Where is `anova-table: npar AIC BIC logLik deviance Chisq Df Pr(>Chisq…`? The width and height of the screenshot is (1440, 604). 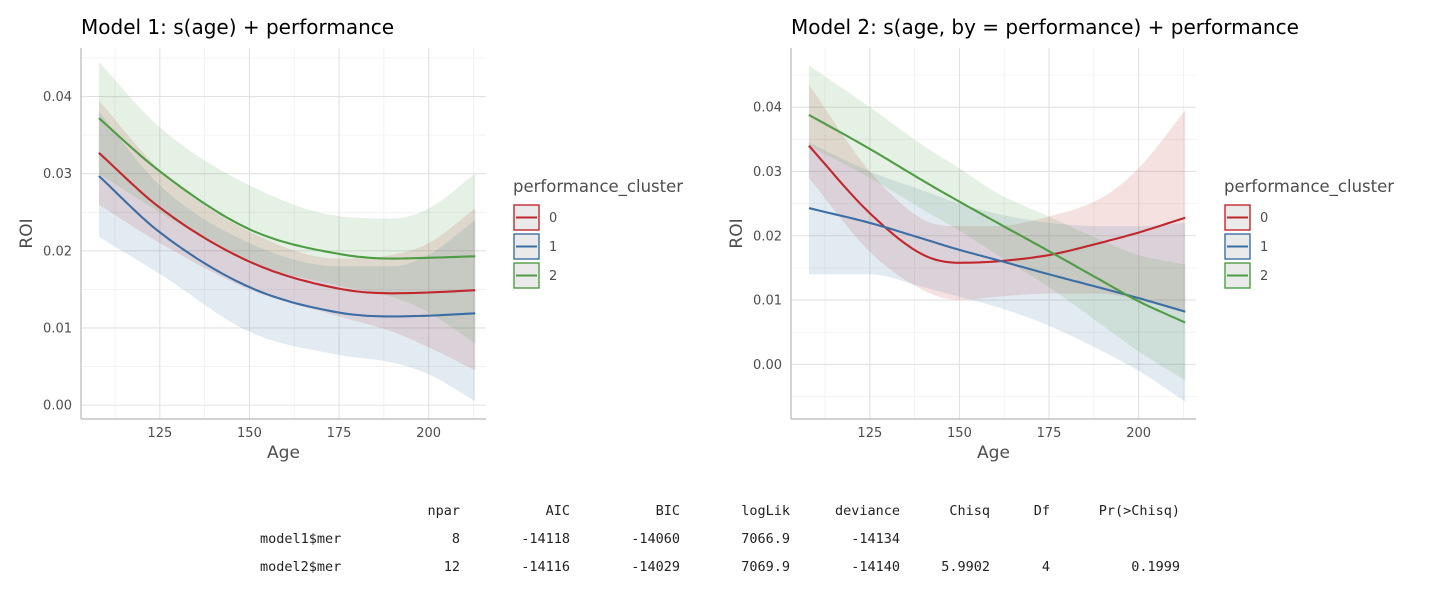
anova-table: npar AIC BIC logLik deviance Chisq Df Pr(>Chisq… is located at coordinates (720, 539).